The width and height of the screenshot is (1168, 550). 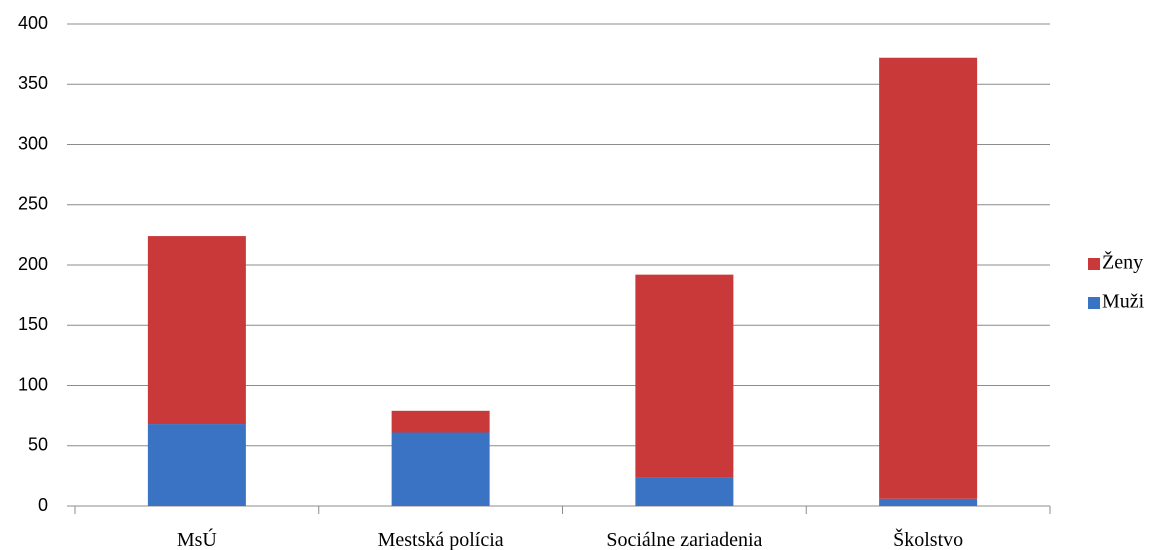 What do you see at coordinates (33, 204) in the screenshot?
I see `y-tick-label: 250` at bounding box center [33, 204].